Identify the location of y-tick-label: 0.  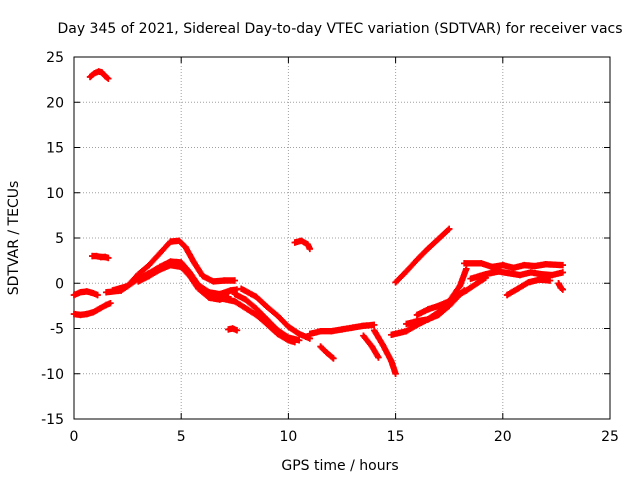
(59, 284).